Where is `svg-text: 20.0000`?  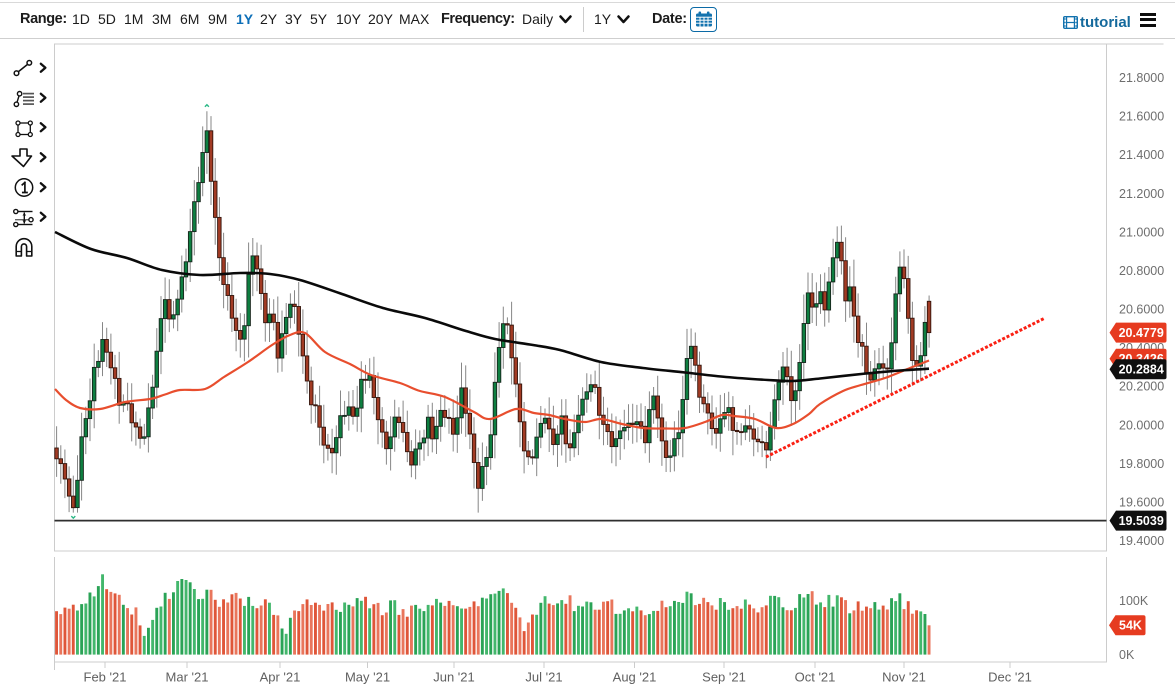 svg-text: 20.0000 is located at coordinates (1141, 425).